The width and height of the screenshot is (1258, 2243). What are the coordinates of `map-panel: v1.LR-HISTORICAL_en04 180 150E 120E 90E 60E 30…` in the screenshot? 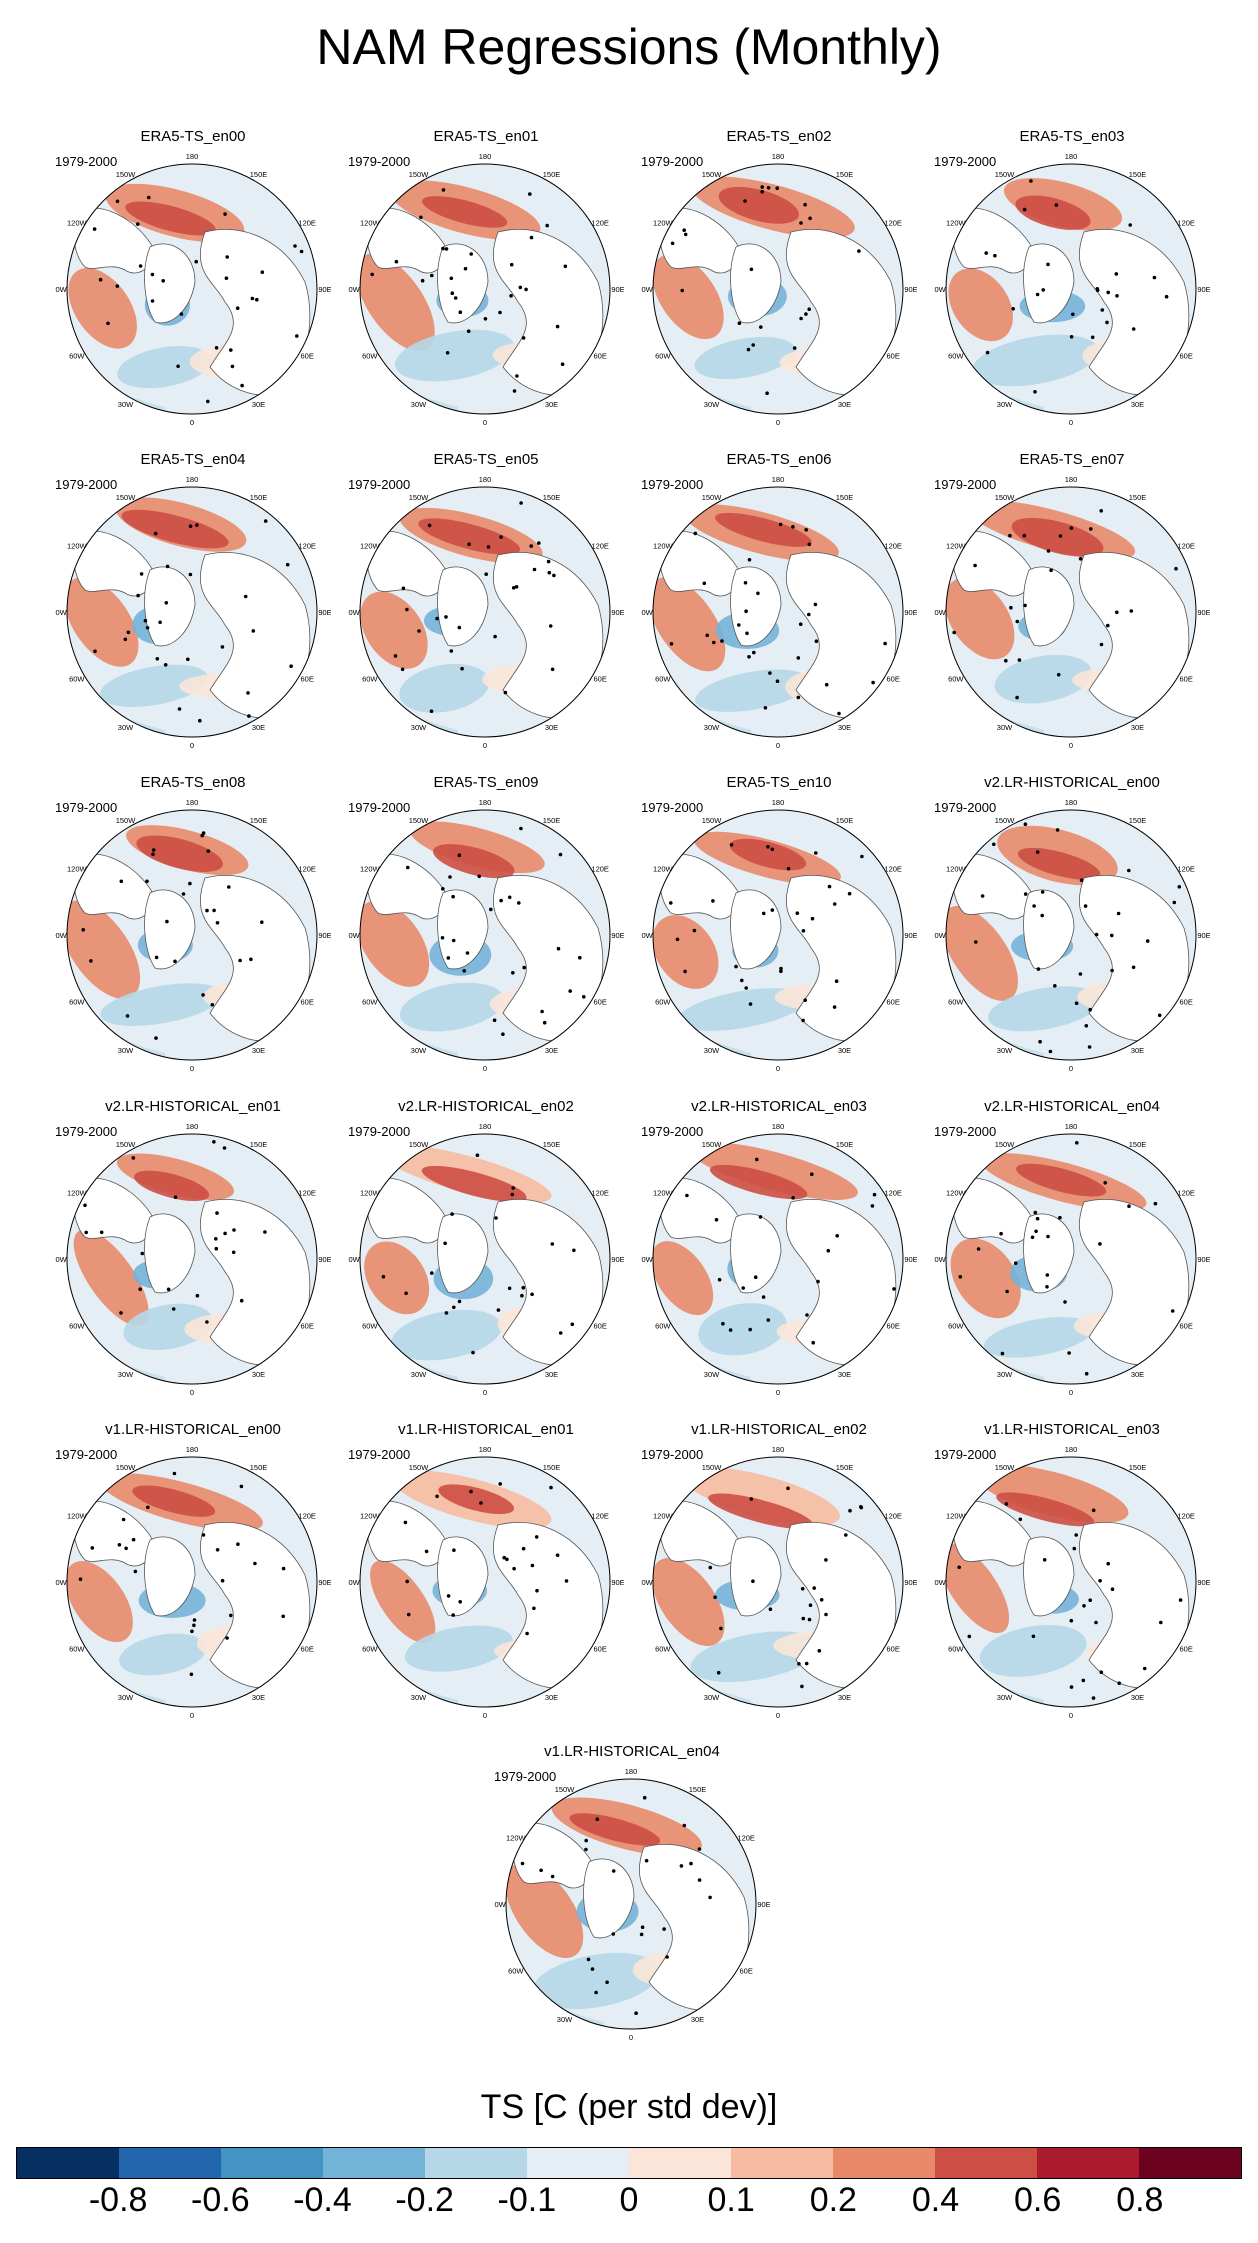 It's located at (632, 1893).